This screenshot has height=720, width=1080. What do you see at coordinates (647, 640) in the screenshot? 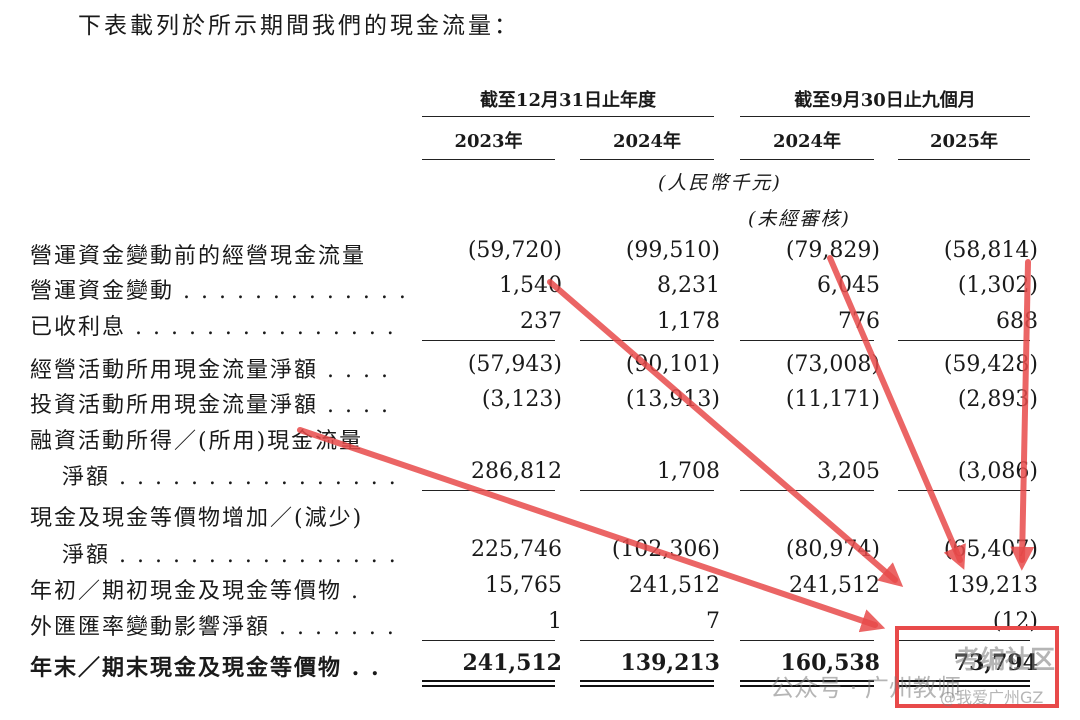
I see `total-rule-c1` at bounding box center [647, 640].